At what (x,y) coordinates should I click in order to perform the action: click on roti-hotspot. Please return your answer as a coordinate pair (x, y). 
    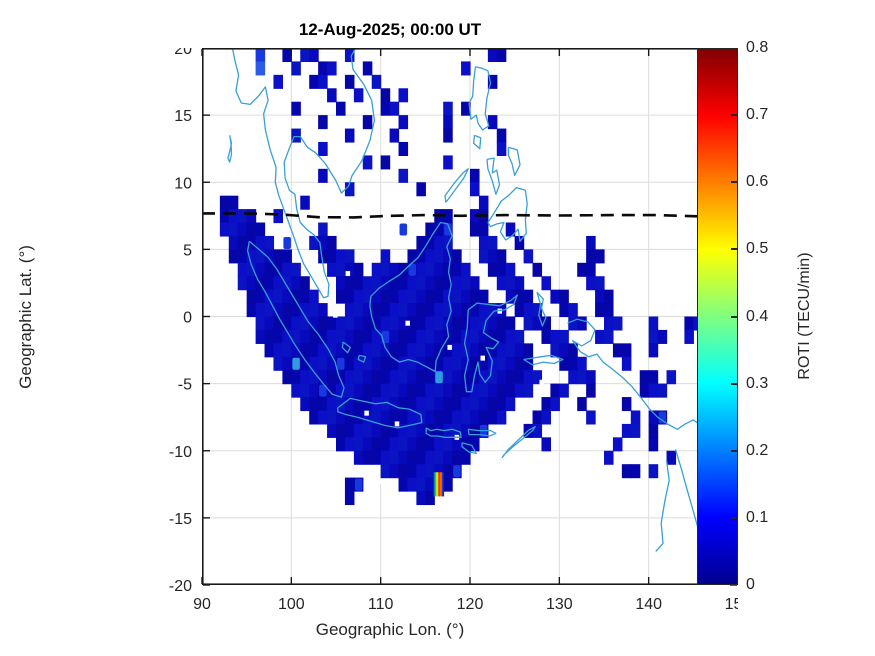
    Looking at the image, I should click on (439, 484).